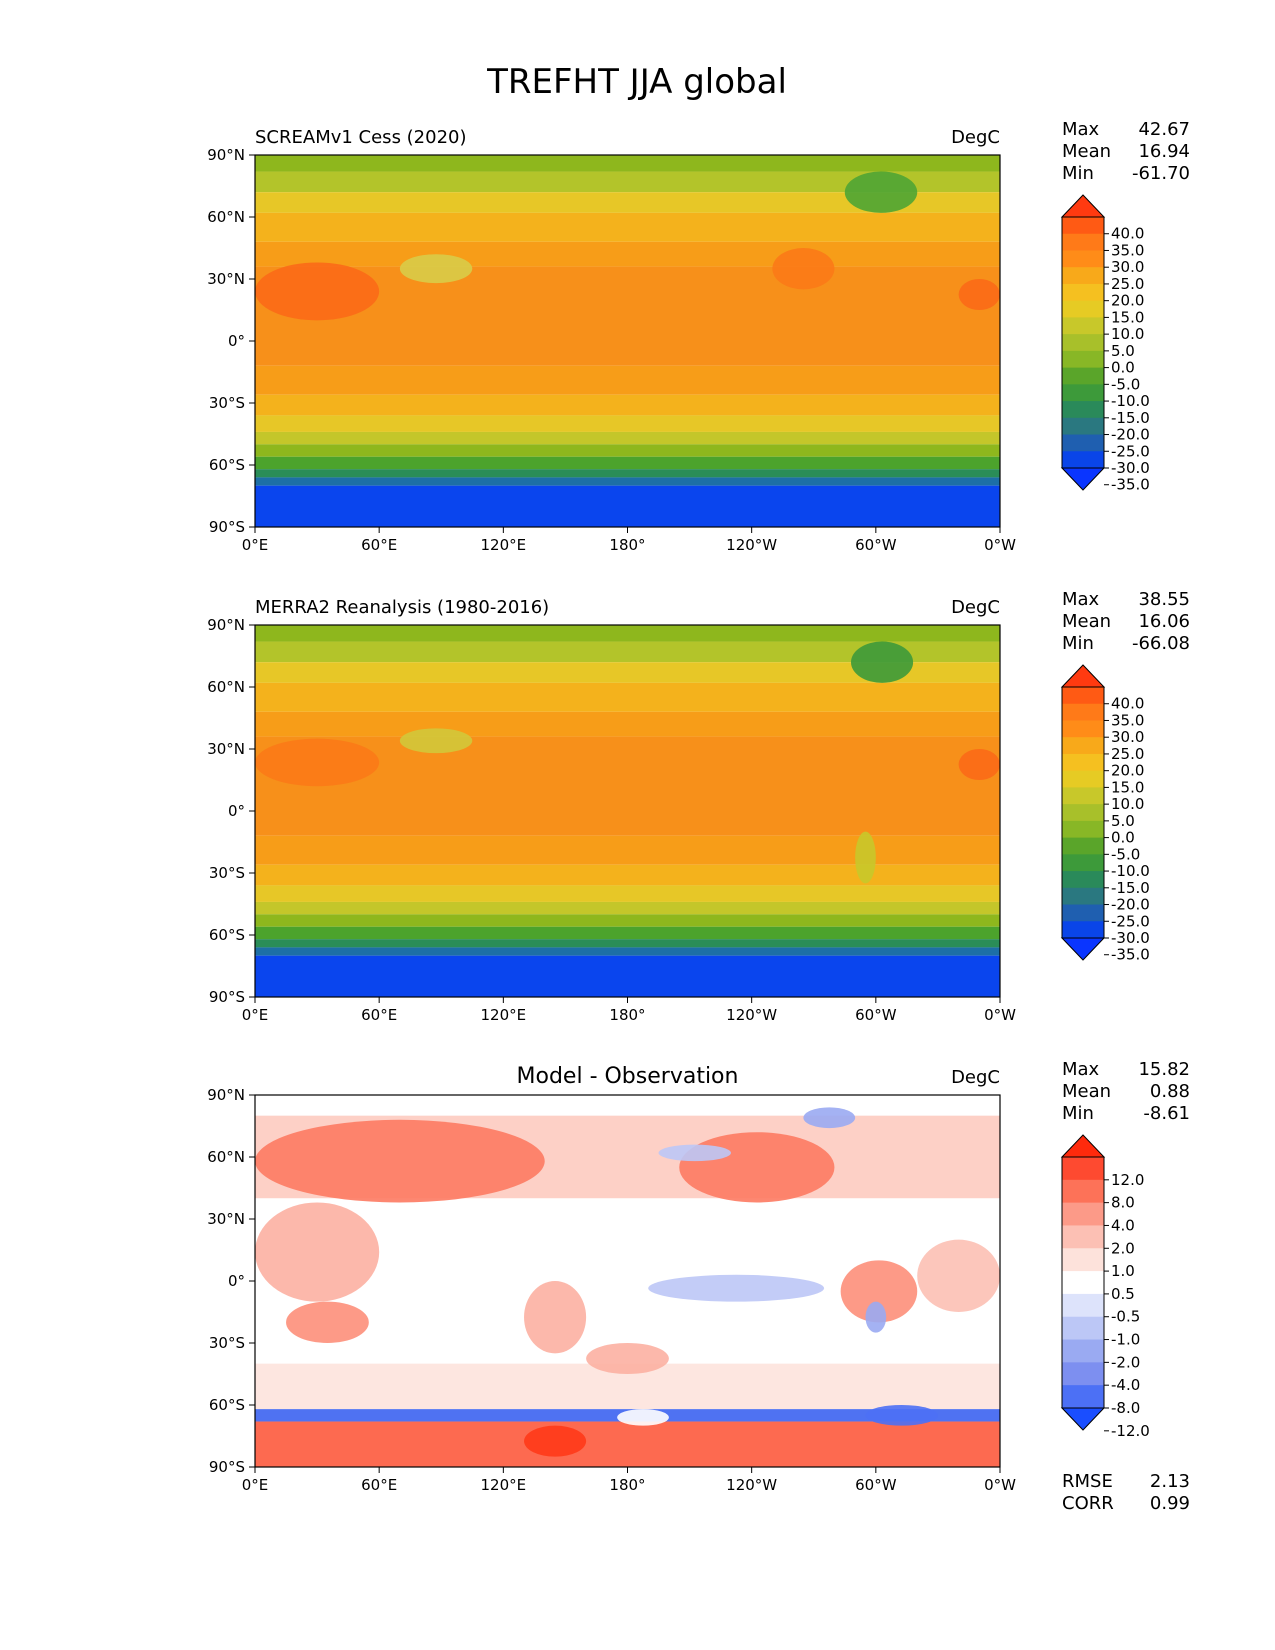 The height and width of the screenshot is (1650, 1275). Describe the element at coordinates (1127, 787) in the screenshot. I see `colorbar-tick-label: 15.0` at that location.